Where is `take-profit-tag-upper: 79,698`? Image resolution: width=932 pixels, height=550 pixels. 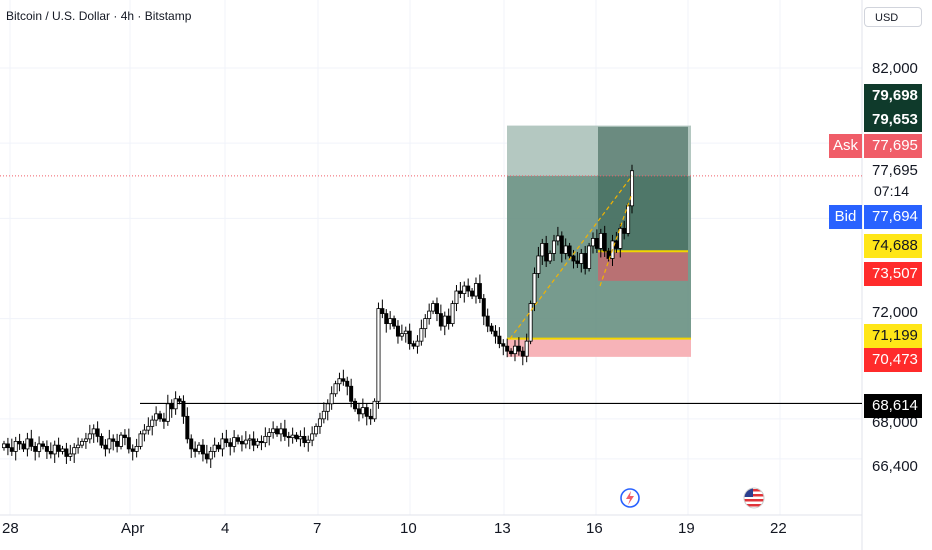
take-profit-tag-upper: 79,698 is located at coordinates (893, 96).